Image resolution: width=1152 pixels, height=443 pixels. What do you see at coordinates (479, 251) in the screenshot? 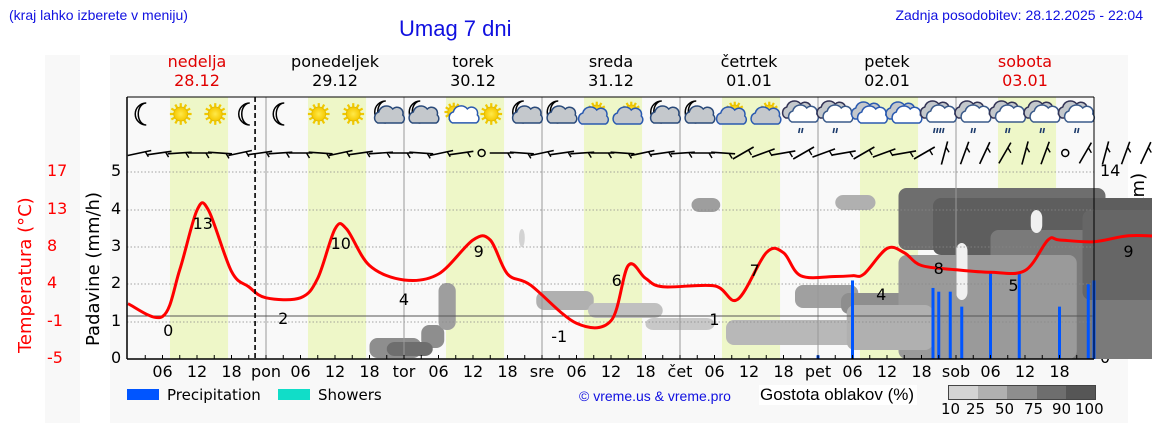
I see `svg-text: 9` at bounding box center [479, 251].